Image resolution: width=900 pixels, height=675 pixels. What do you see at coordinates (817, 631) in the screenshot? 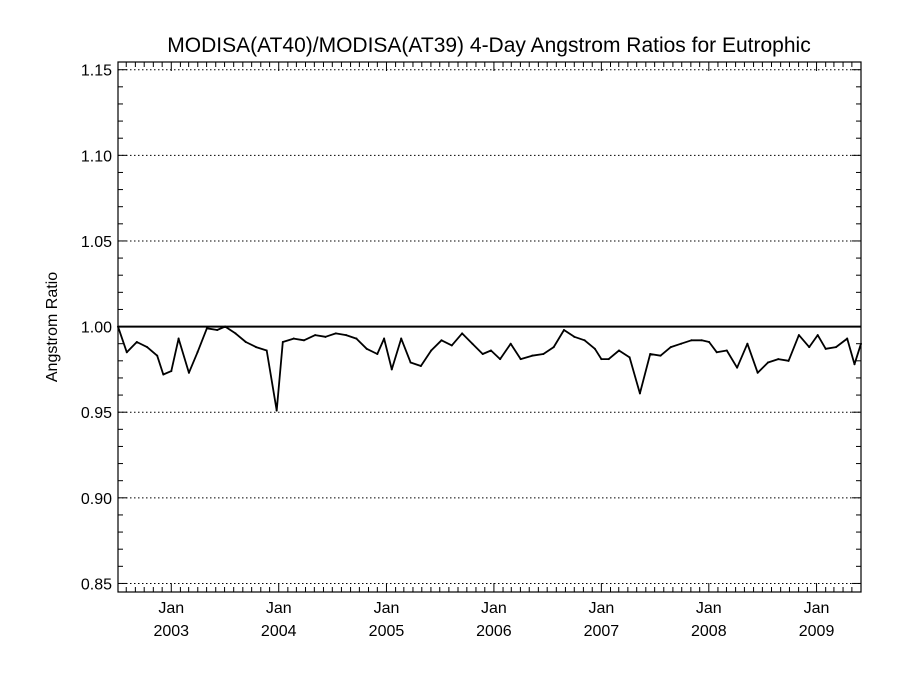
I see `x-tick-year-label: 2009` at bounding box center [817, 631].